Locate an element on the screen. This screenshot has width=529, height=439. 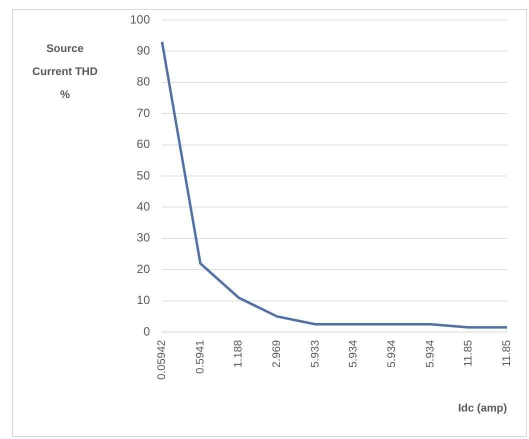
x-tick-label: 0.5941 is located at coordinates (200, 357).